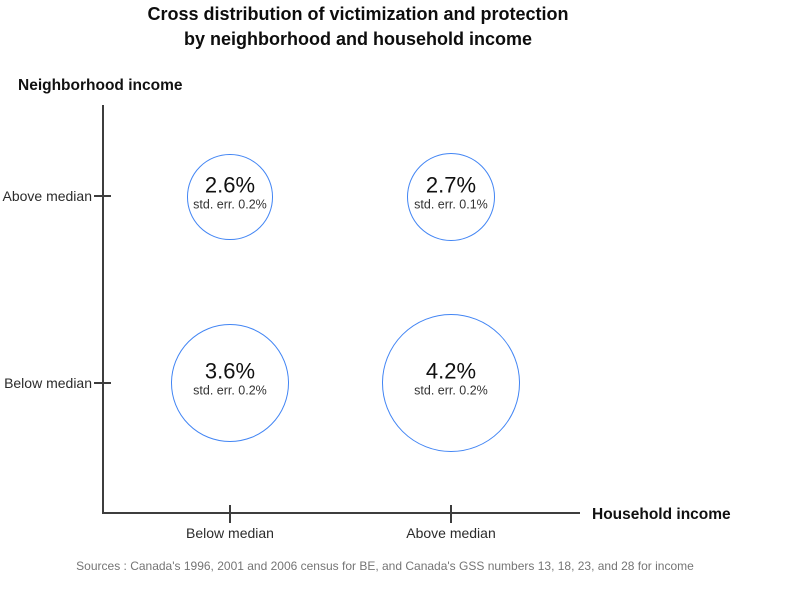 Image resolution: width=792 pixels, height=600 pixels. I want to click on bubble-label: 2.6% std. err. 0.2%, so click(230, 192).